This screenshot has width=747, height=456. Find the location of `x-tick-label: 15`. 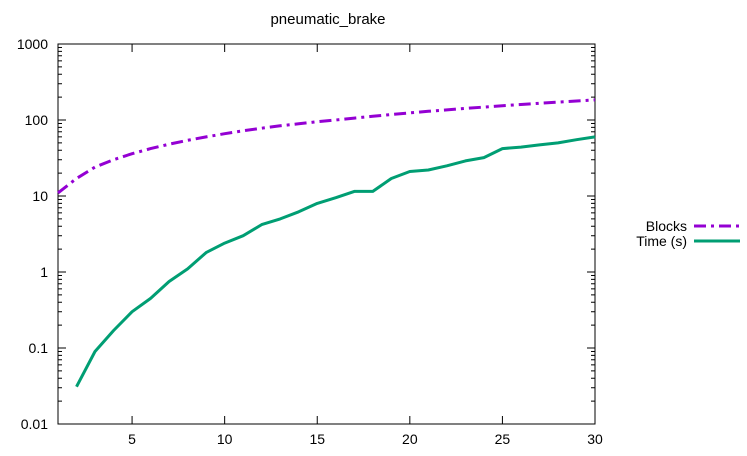

x-tick-label: 15 is located at coordinates (317, 439).